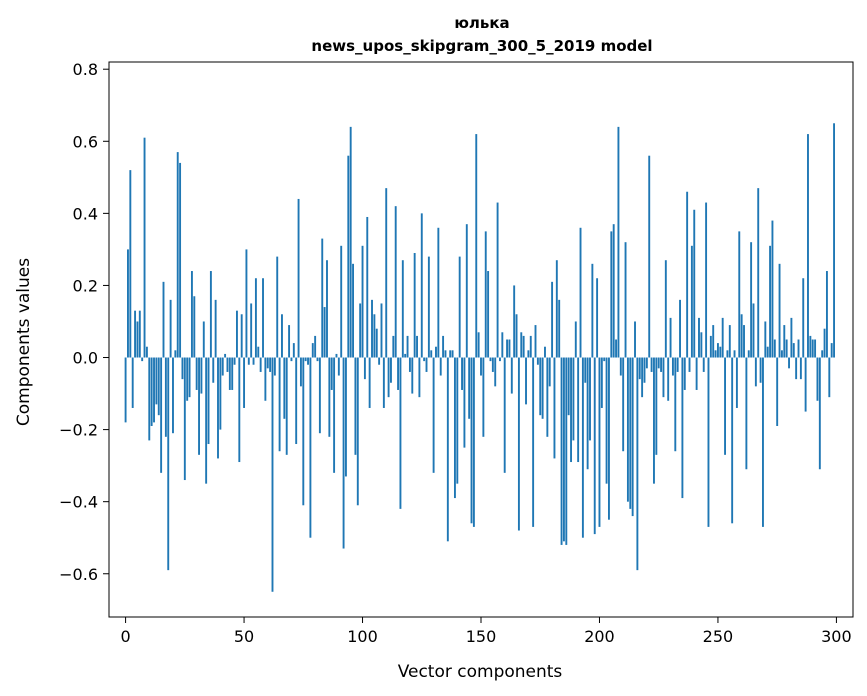  I want to click on y-tick-label: 0.2, so click(85, 285).